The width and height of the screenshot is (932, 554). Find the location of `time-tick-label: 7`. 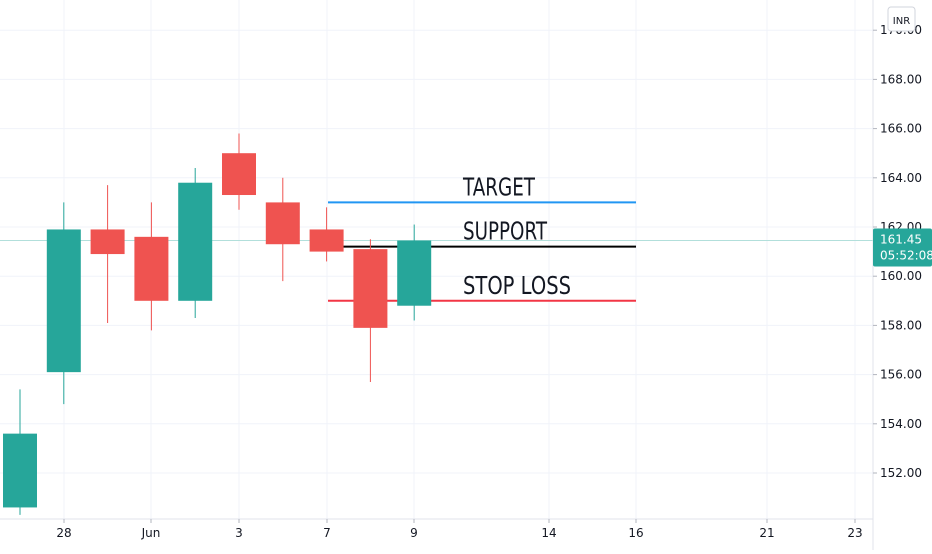

time-tick-label: 7 is located at coordinates (327, 533).